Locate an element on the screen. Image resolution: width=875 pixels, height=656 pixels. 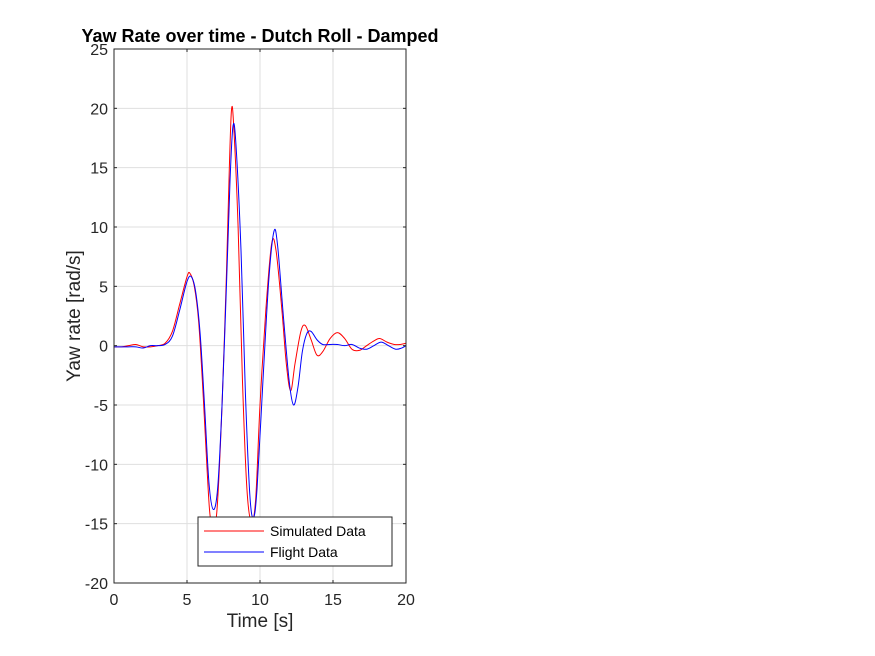
x-tick-label: 0 is located at coordinates (114, 600).